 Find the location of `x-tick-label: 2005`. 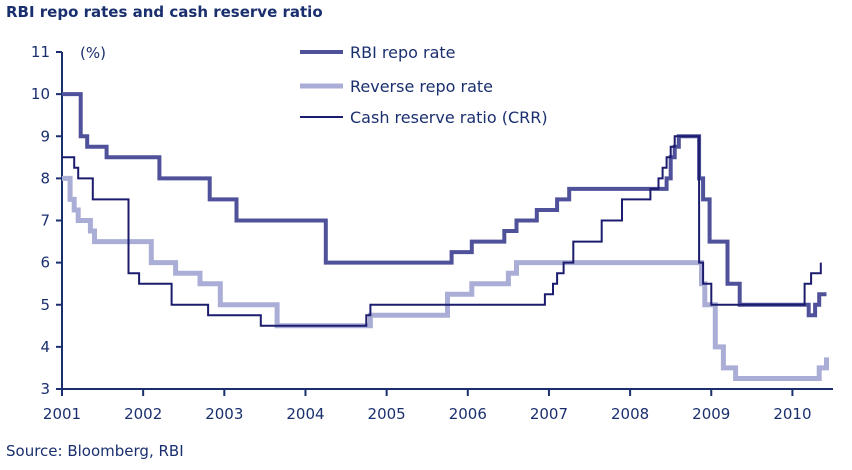

x-tick-label: 2005 is located at coordinates (387, 414).